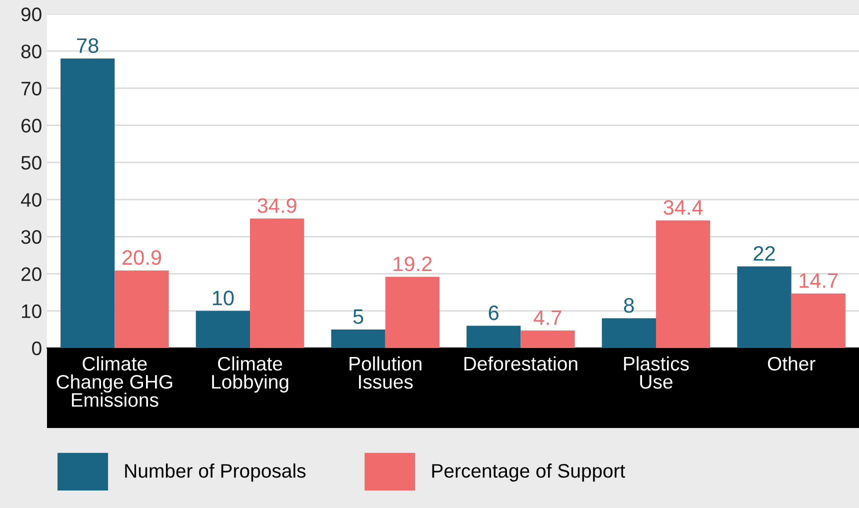 Image resolution: width=859 pixels, height=508 pixels. I want to click on data-label: 6, so click(493, 312).